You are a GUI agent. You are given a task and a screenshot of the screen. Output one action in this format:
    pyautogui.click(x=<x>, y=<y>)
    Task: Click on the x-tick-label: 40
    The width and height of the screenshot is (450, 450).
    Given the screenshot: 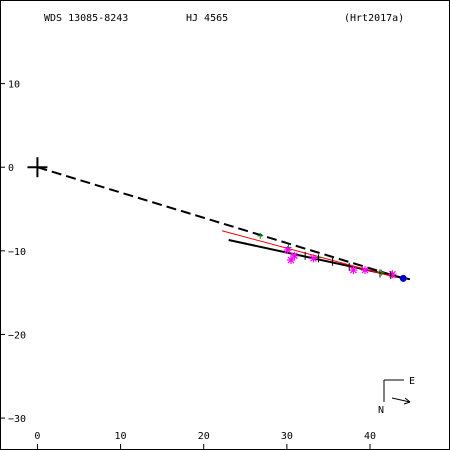 What is the action you would take?
    pyautogui.click(x=370, y=436)
    